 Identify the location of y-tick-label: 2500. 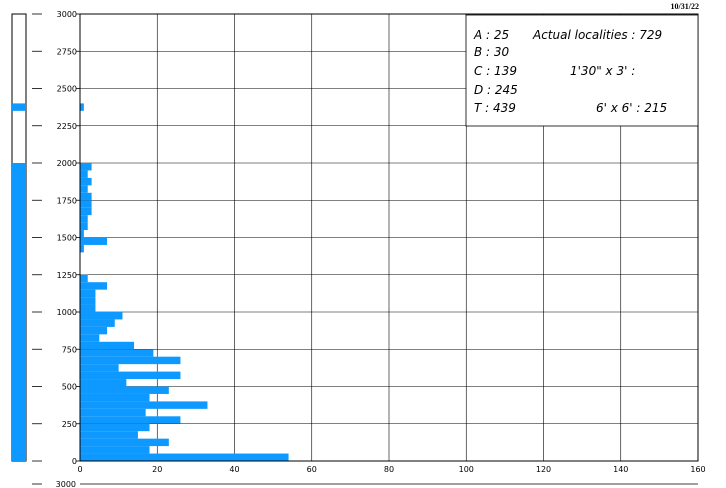
(67, 89).